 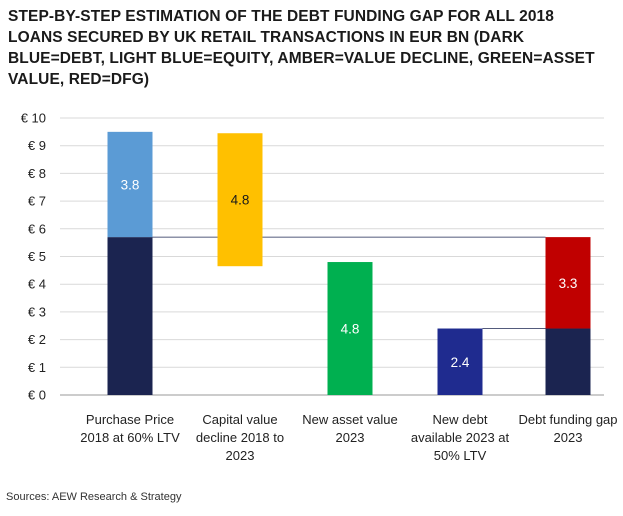 What do you see at coordinates (37, 256) in the screenshot?
I see `y-tick-label: € 5` at bounding box center [37, 256].